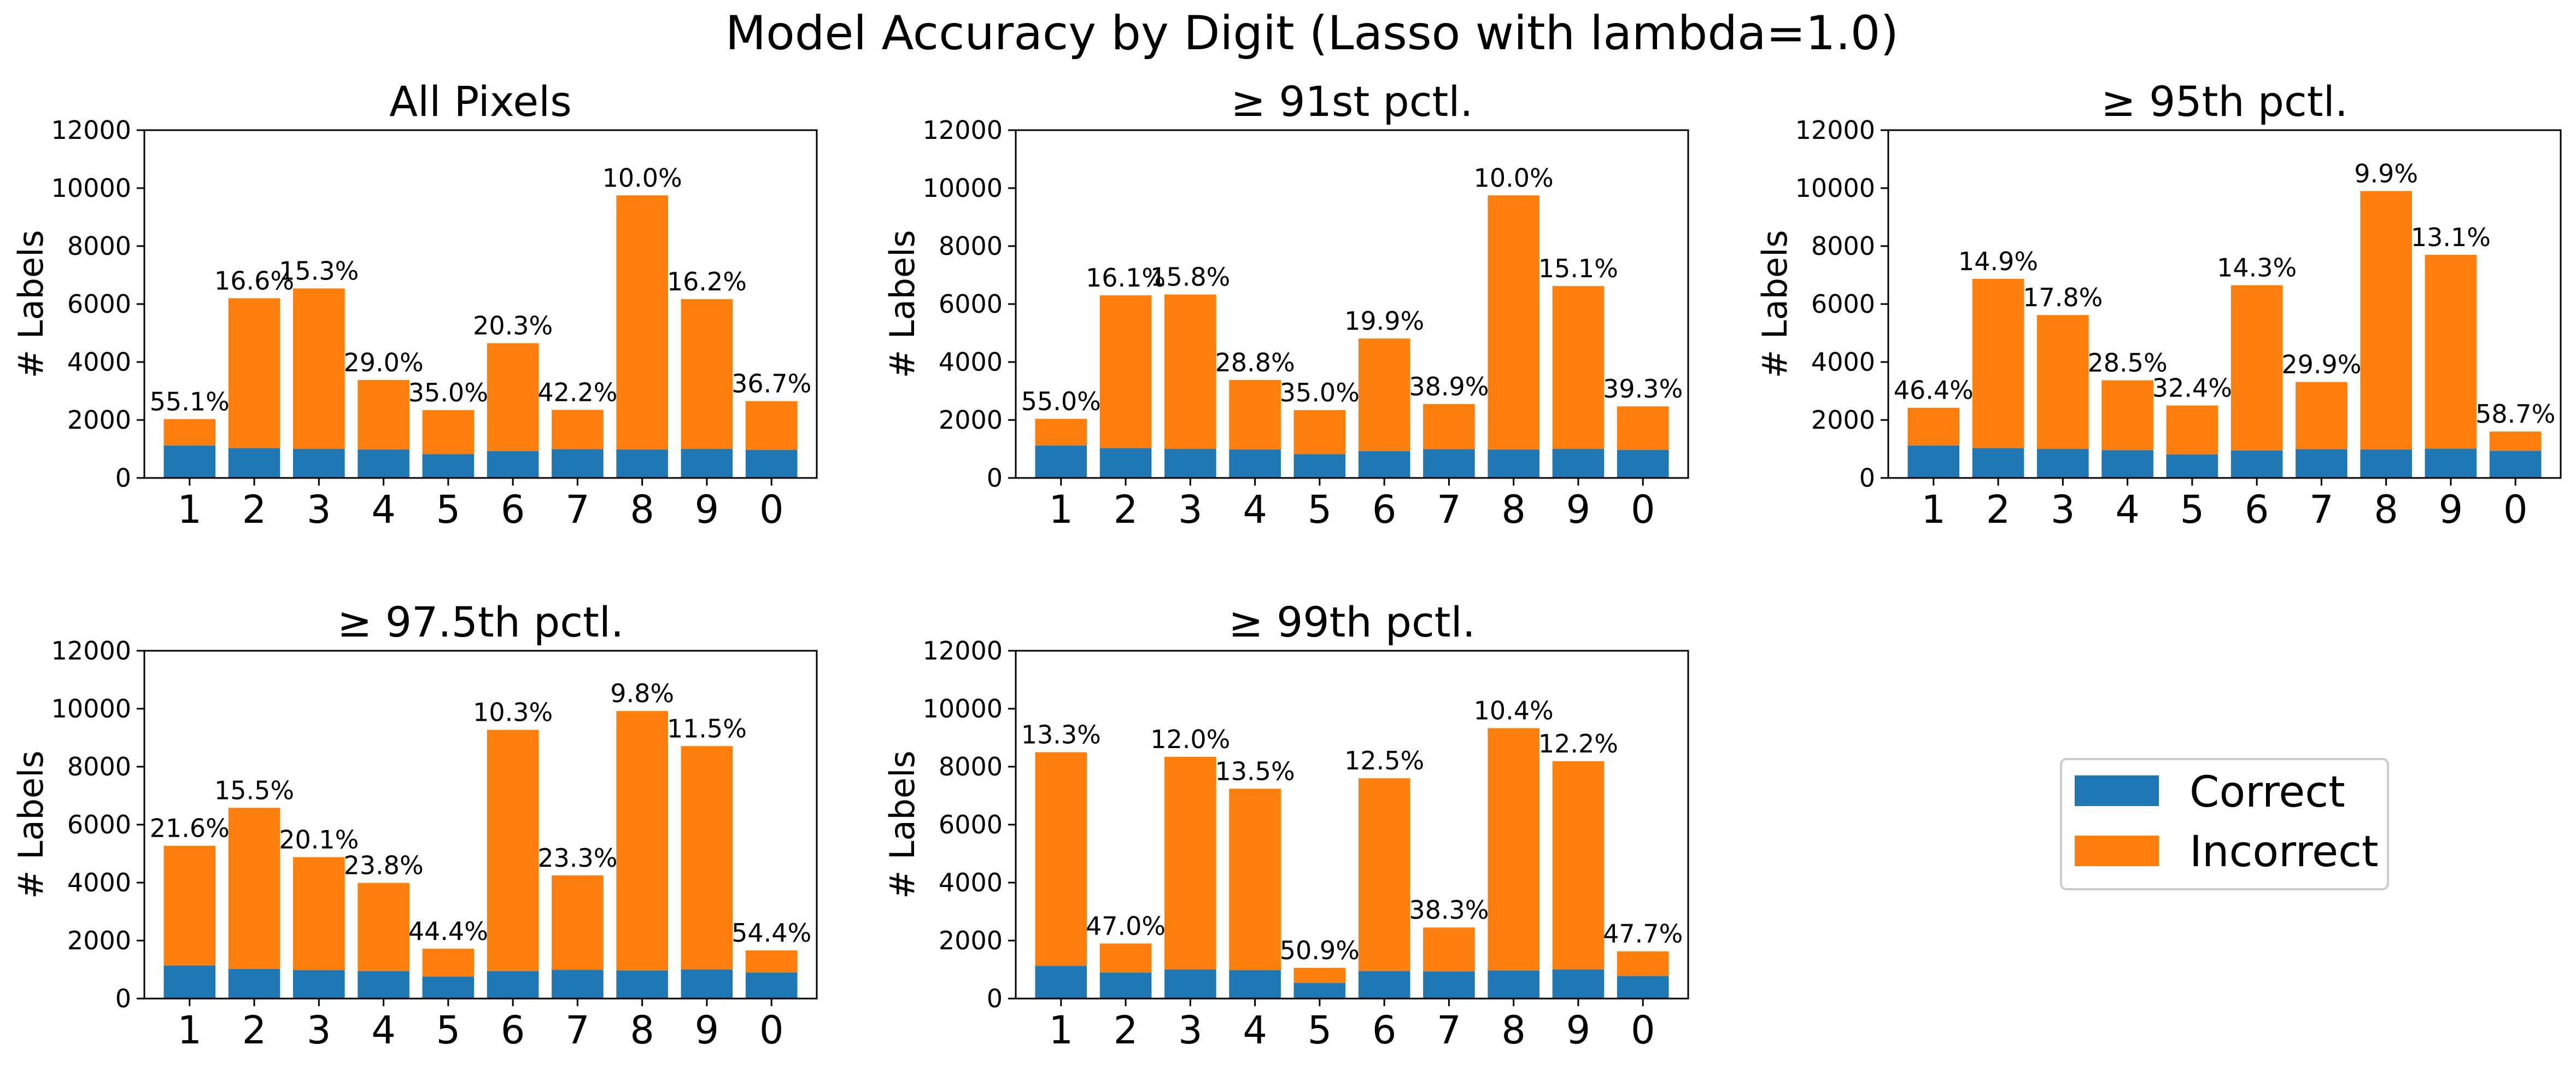  I want to click on data-label-3: 17.8%, so click(2063, 297).